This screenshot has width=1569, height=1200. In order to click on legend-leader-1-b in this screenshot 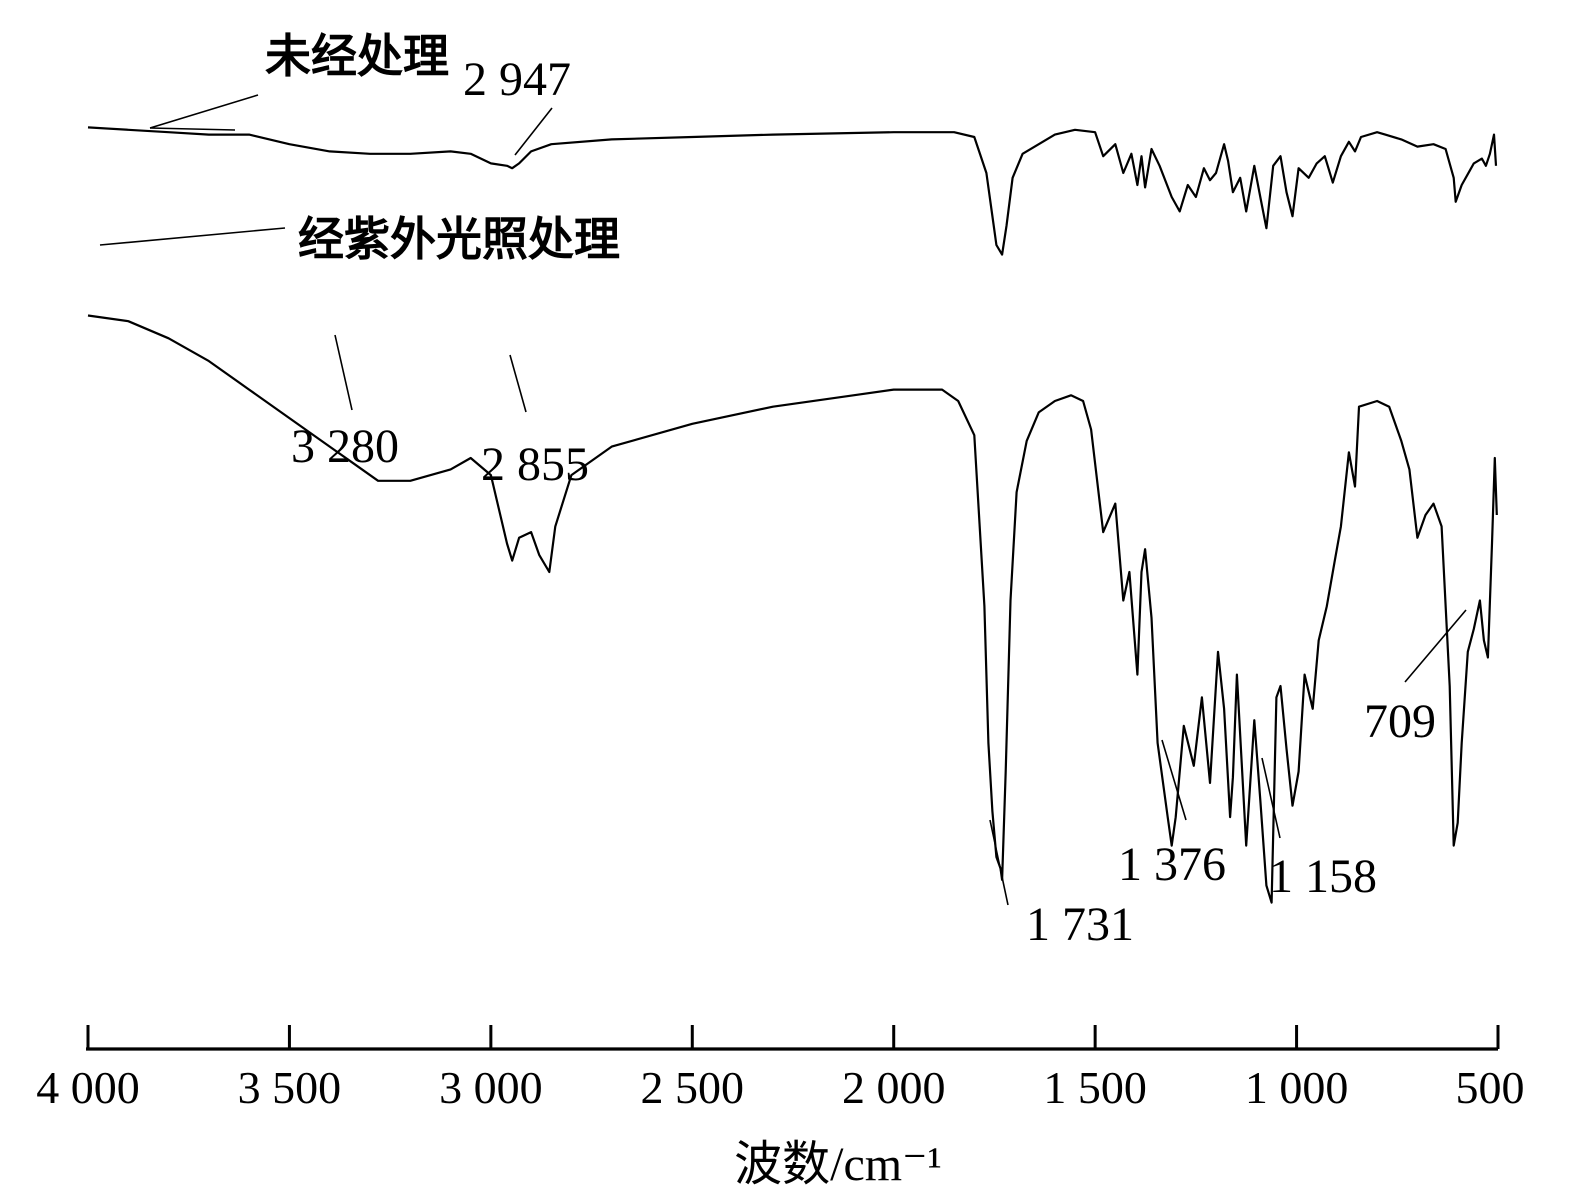, I will do `click(192, 129)`.